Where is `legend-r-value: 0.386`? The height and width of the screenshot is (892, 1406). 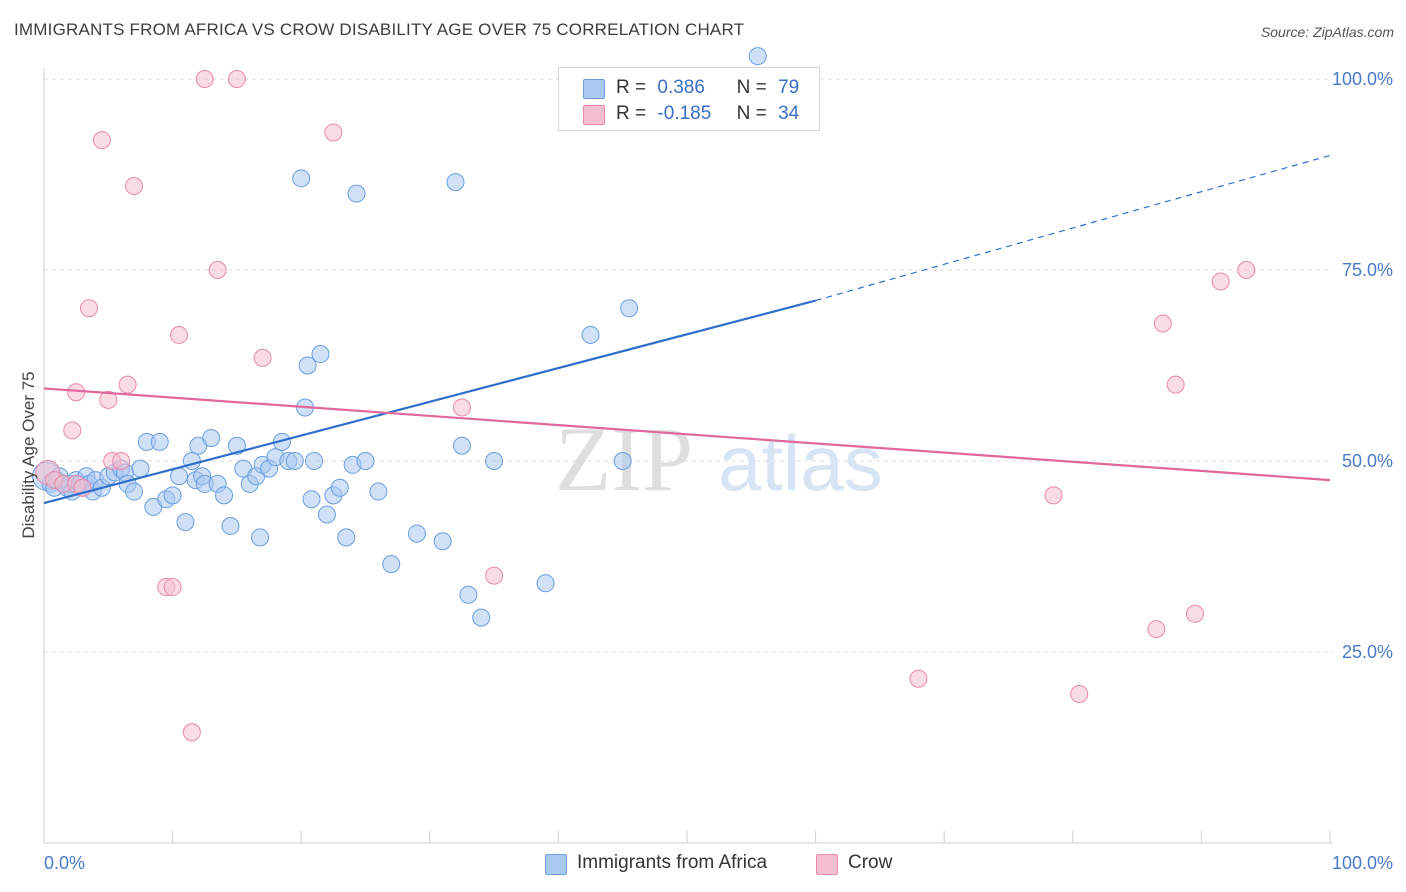
legend-r-value: 0.386 is located at coordinates (681, 87).